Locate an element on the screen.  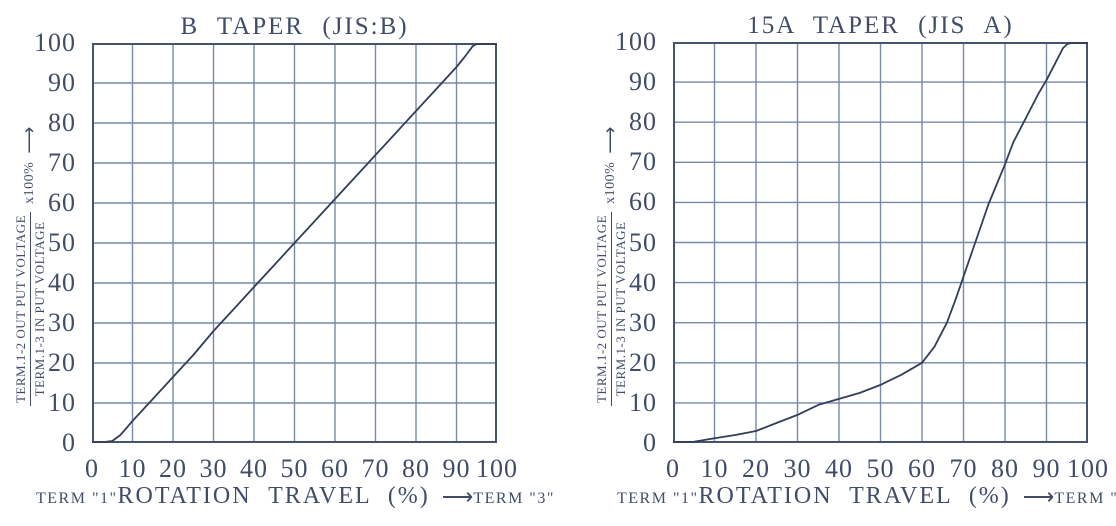
chart-title: B TAPER (JIS:B) is located at coordinates (294, 26).